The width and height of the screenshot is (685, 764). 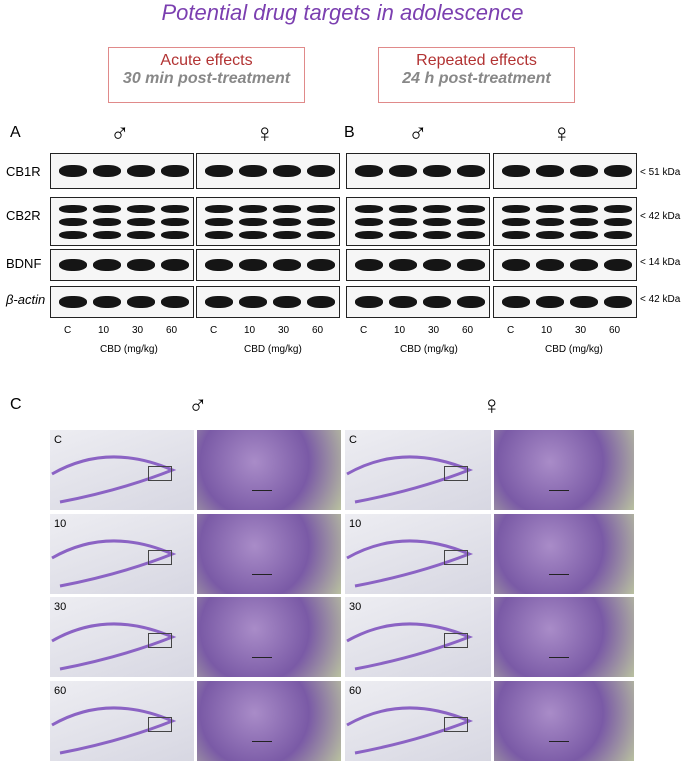 What do you see at coordinates (349, 132) in the screenshot?
I see `panel-b-label: B` at bounding box center [349, 132].